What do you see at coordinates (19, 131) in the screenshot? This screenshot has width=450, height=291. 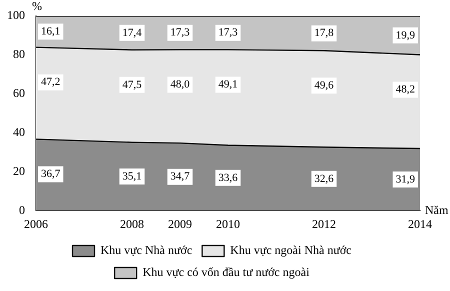 I see `y-tick-label: 40` at bounding box center [19, 131].